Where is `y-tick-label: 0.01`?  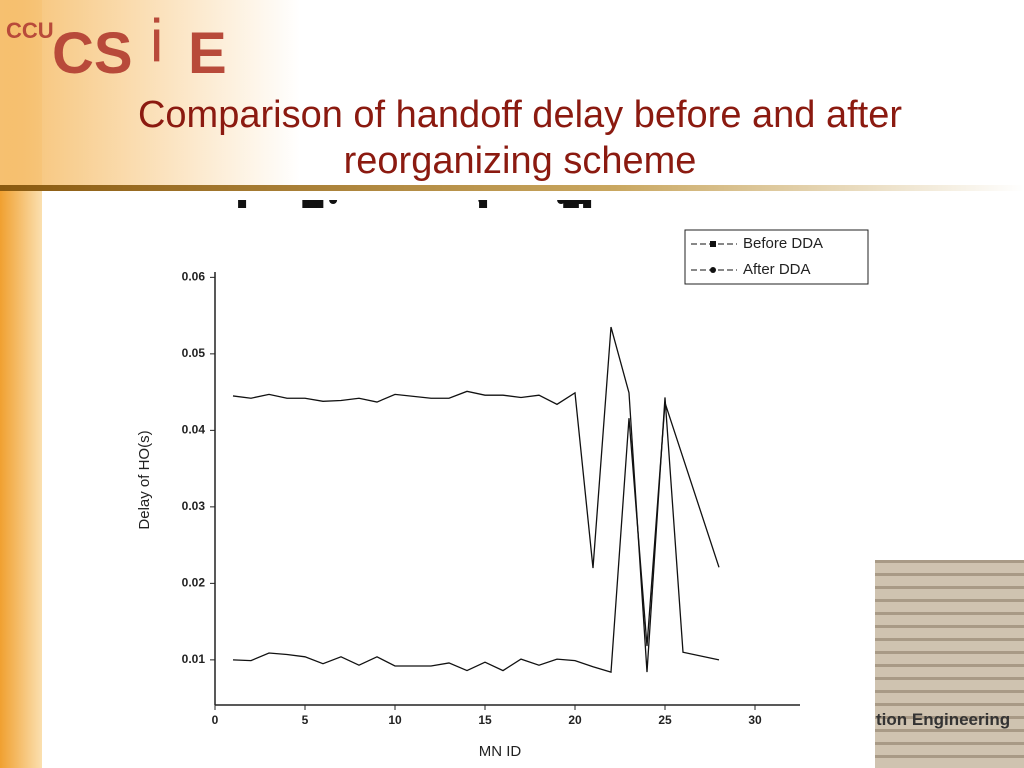
y-tick-label: 0.01 is located at coordinates (194, 659).